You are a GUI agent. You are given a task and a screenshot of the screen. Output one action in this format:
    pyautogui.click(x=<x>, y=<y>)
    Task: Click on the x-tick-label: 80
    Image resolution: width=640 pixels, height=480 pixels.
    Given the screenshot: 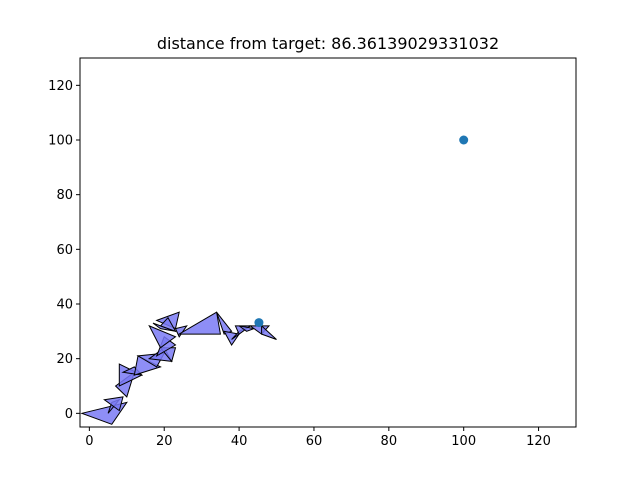 What is the action you would take?
    pyautogui.click(x=389, y=441)
    